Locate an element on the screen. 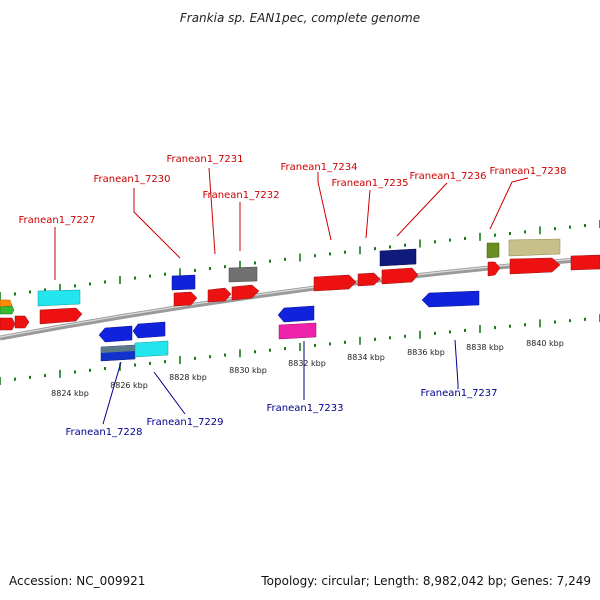  kbp-label: 8834 kbp is located at coordinates (366, 357).